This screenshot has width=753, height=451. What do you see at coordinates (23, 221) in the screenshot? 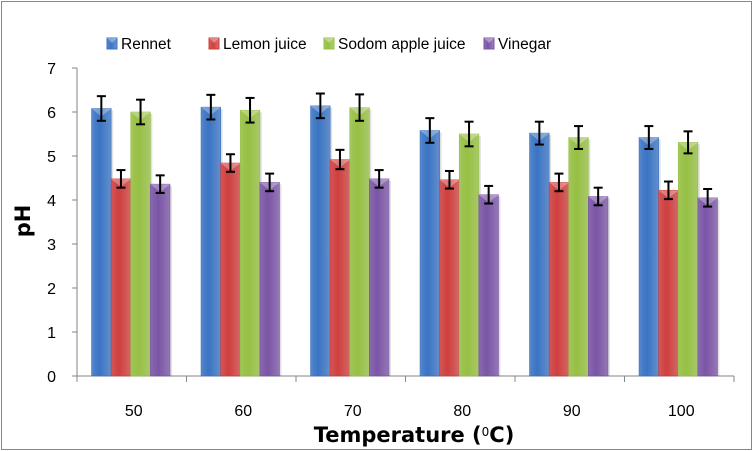
I see `y-axis-title: pH` at bounding box center [23, 221].